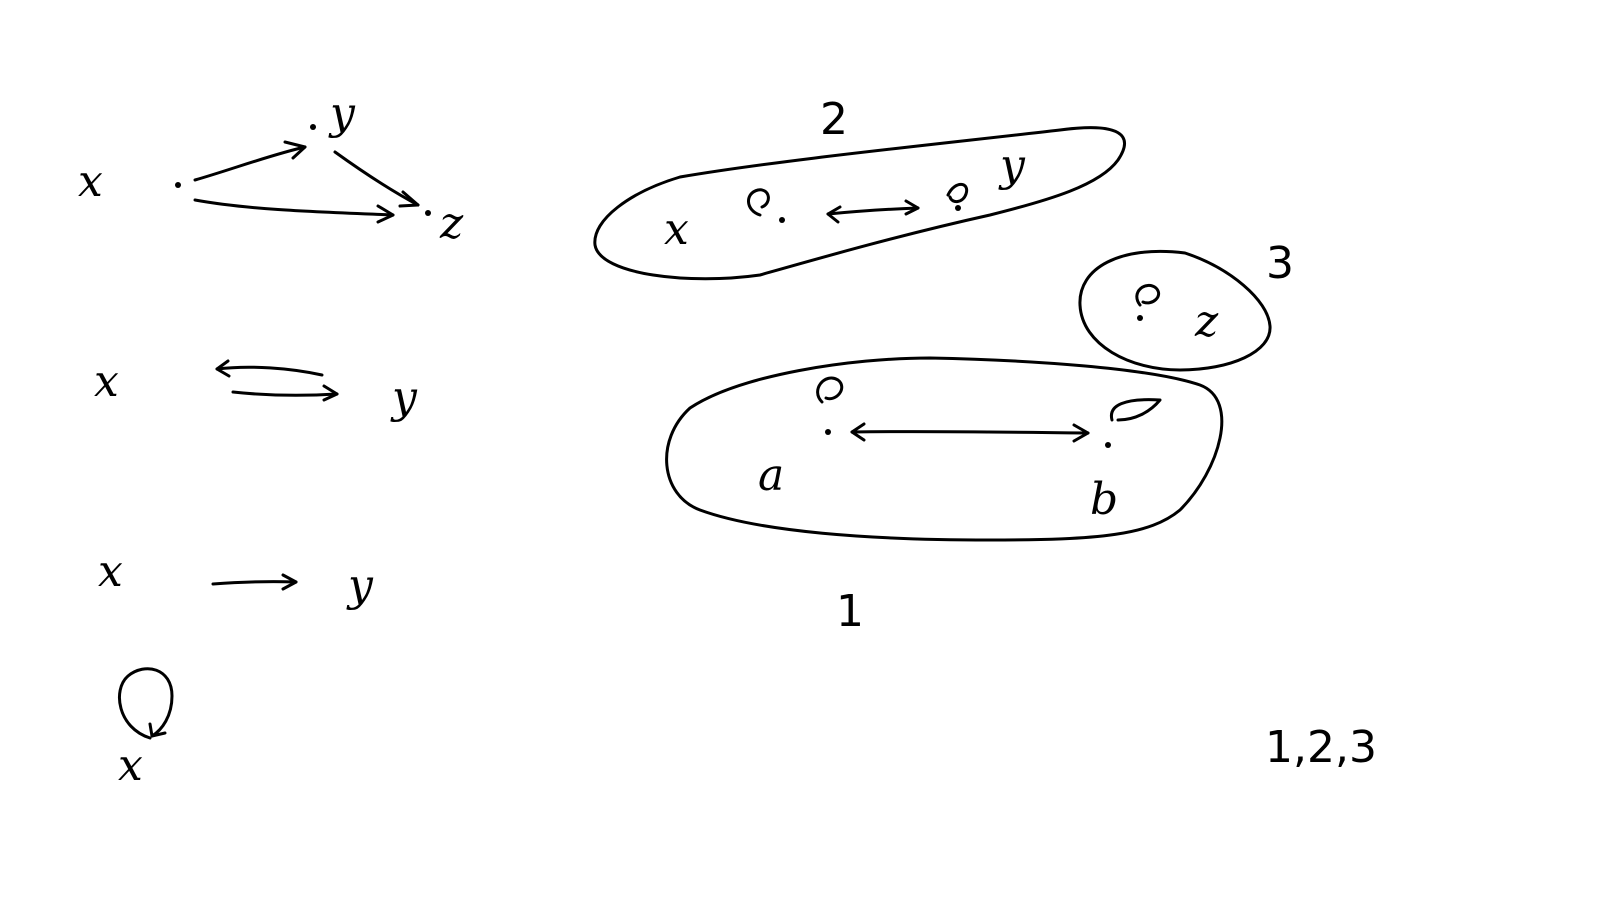 The image size is (1600, 900). I want to click on edge-y-to-z, so click(376, 178).